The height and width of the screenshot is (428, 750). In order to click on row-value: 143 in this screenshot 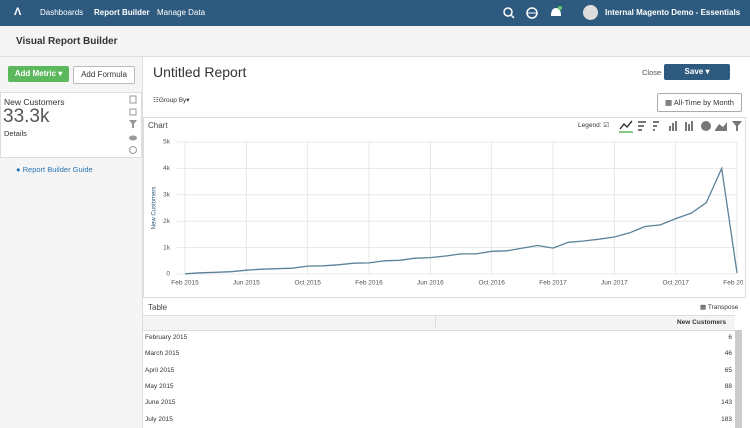, I will do `click(726, 403)`.